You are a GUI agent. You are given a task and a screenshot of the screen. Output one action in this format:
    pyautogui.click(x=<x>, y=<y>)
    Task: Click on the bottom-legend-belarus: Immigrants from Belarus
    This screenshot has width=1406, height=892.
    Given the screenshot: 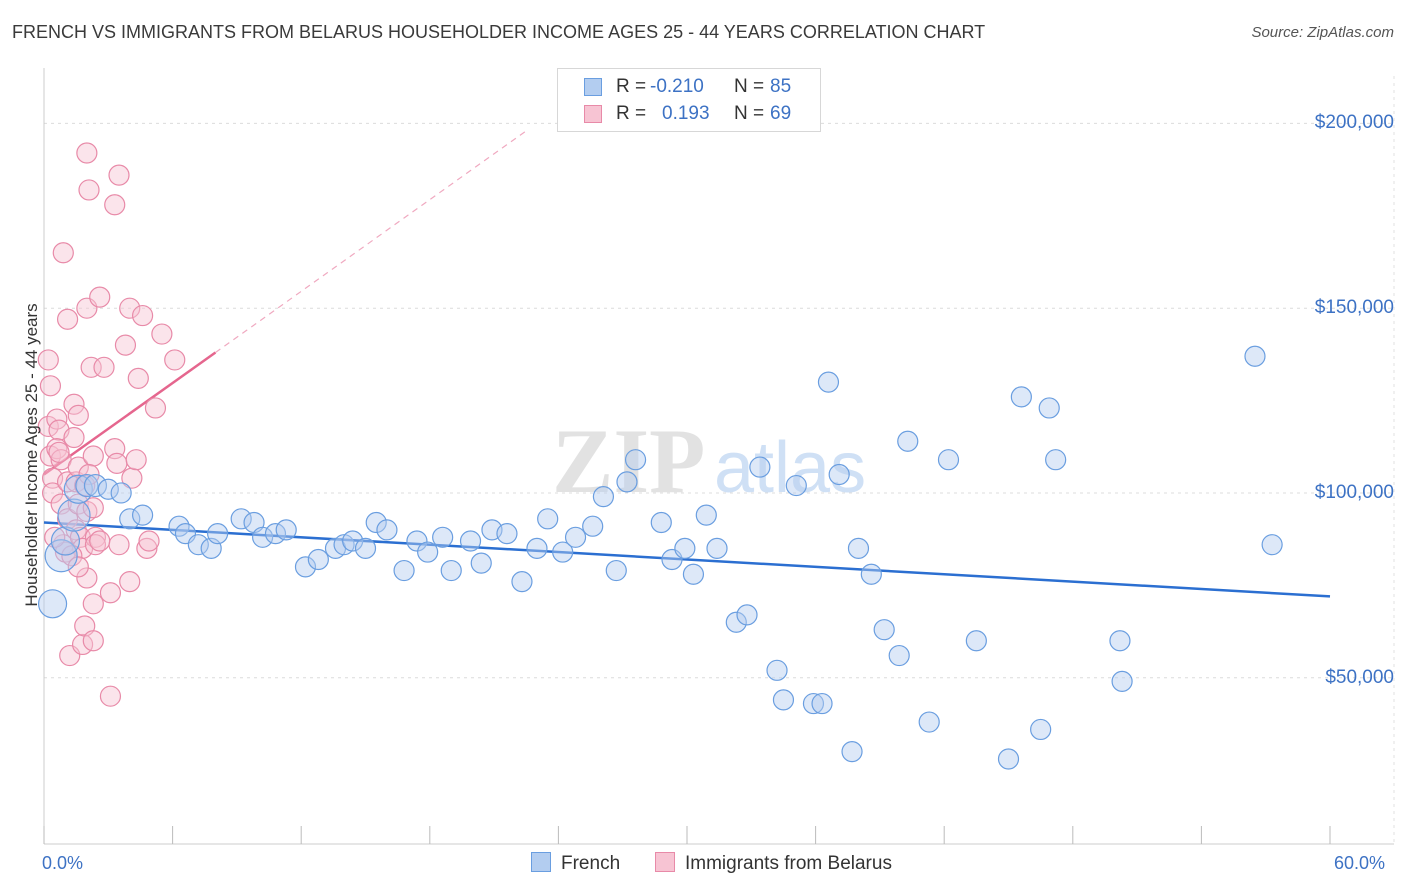 What is the action you would take?
    pyautogui.click(x=773, y=863)
    